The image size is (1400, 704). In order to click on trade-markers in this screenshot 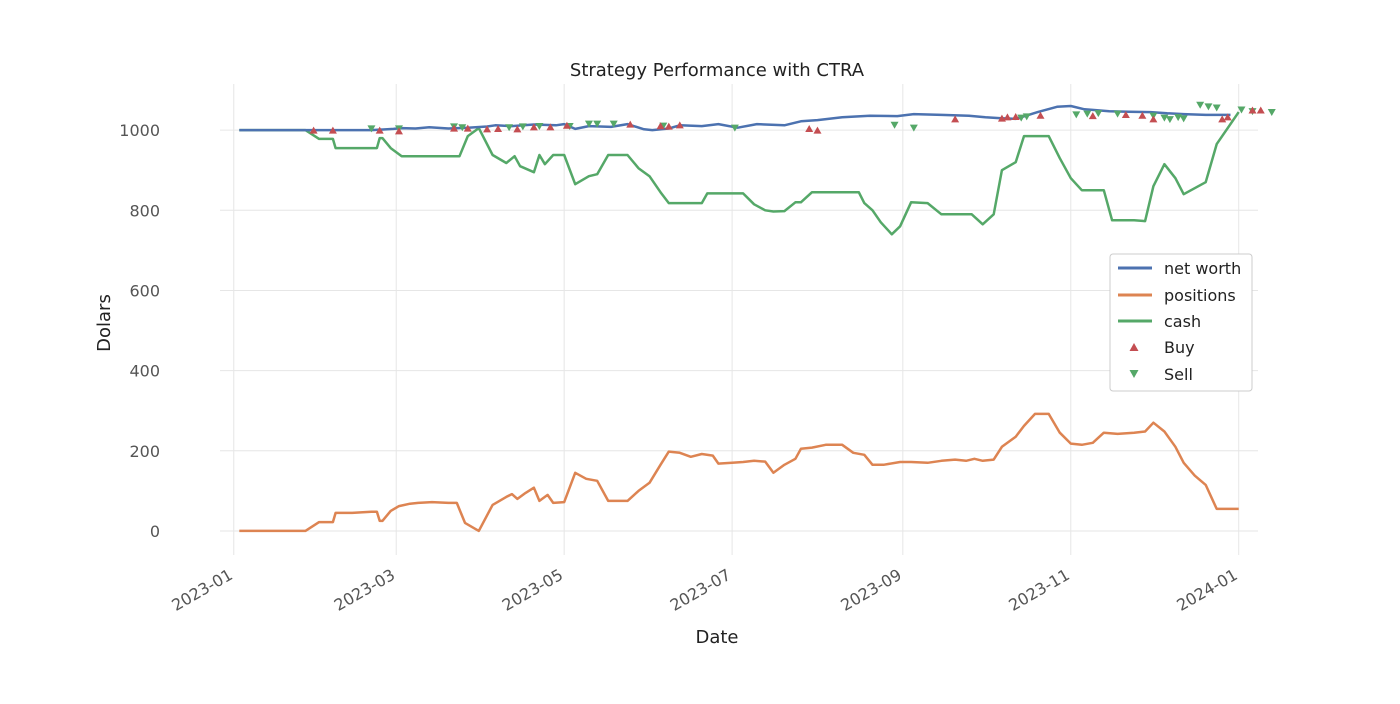, I will do `click(792, 118)`.